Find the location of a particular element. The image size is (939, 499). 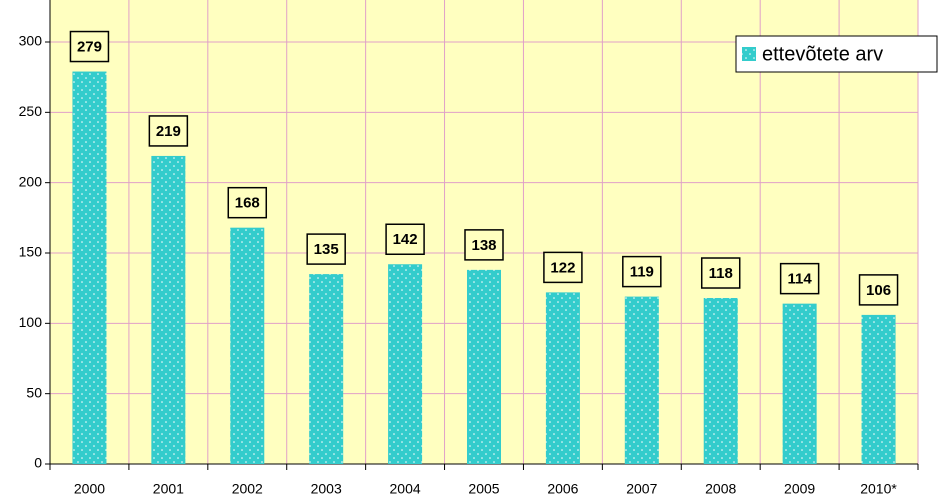

value-label: 138 is located at coordinates (483, 245).